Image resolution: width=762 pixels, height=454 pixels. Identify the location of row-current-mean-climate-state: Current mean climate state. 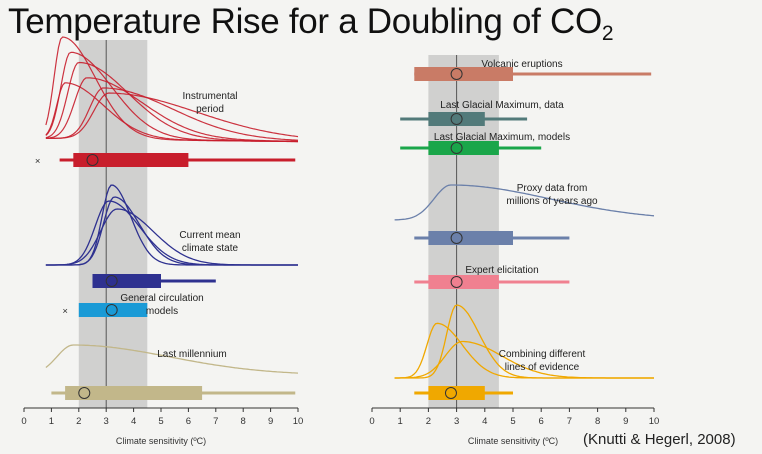
(171, 236).